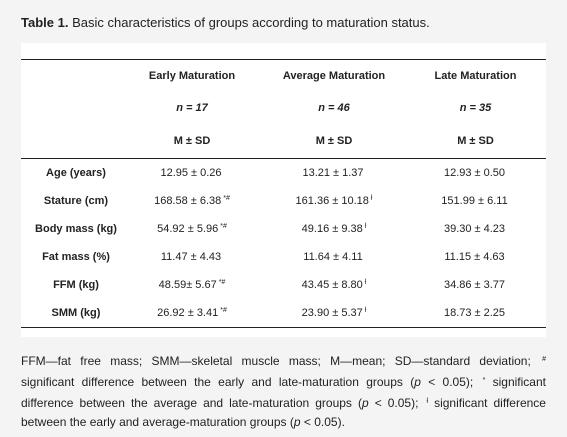  What do you see at coordinates (192, 229) in the screenshot?
I see `table-cell: 54.92 ± 5.96 *#` at bounding box center [192, 229].